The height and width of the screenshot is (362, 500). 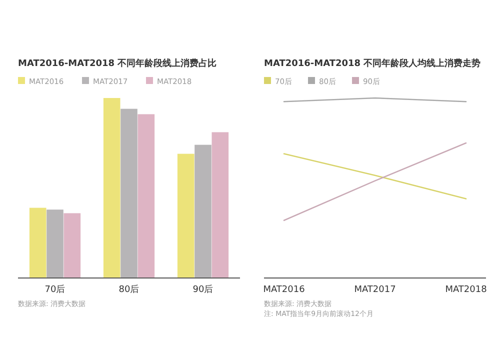 What do you see at coordinates (372, 63) in the screenshot?
I see `chart-title: MAT2016-MAT2018 不同年龄段人均线上消费走势` at bounding box center [372, 63].